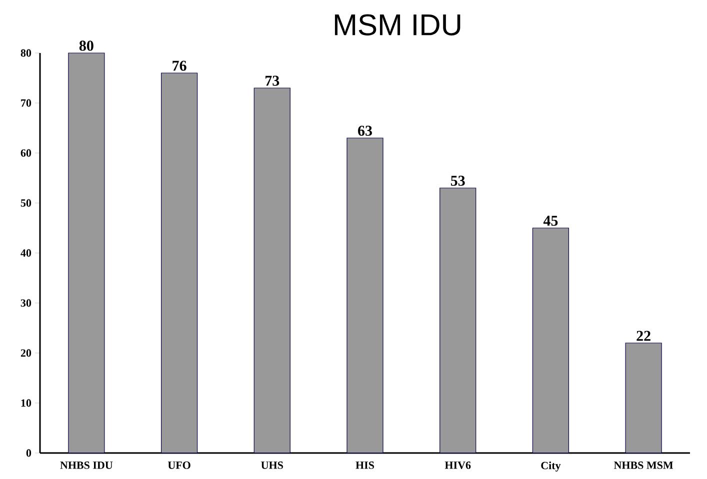  I want to click on data-label: 45, so click(550, 221).